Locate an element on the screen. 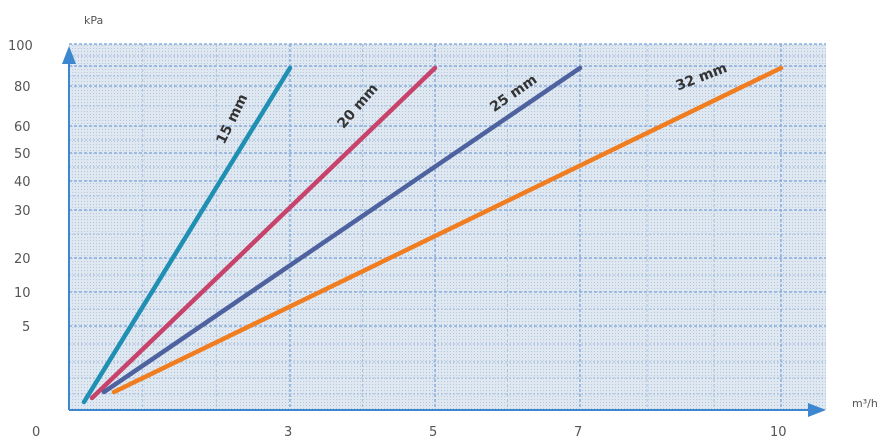 Image resolution: width=887 pixels, height=437 pixels. x-tick-label: 10 is located at coordinates (778, 431).